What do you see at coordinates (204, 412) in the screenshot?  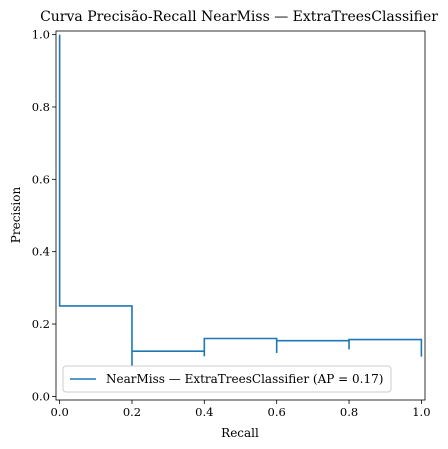 I see `x-tick-label: 0.4` at bounding box center [204, 412].